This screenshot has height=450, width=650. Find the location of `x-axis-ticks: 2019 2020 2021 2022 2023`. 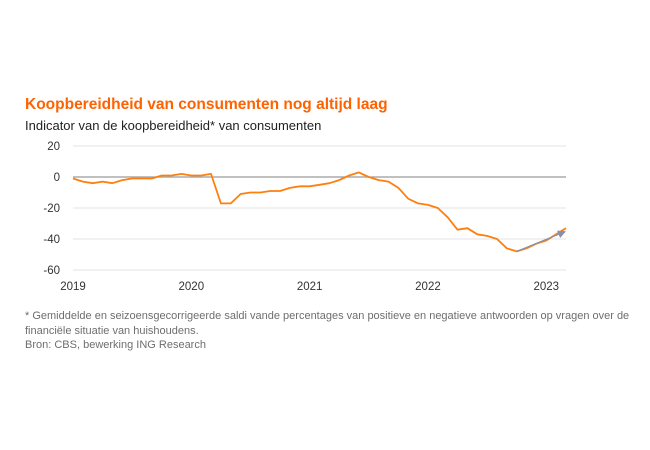

x-axis-ticks: 2019 2020 2021 2022 2023 is located at coordinates (309, 287).